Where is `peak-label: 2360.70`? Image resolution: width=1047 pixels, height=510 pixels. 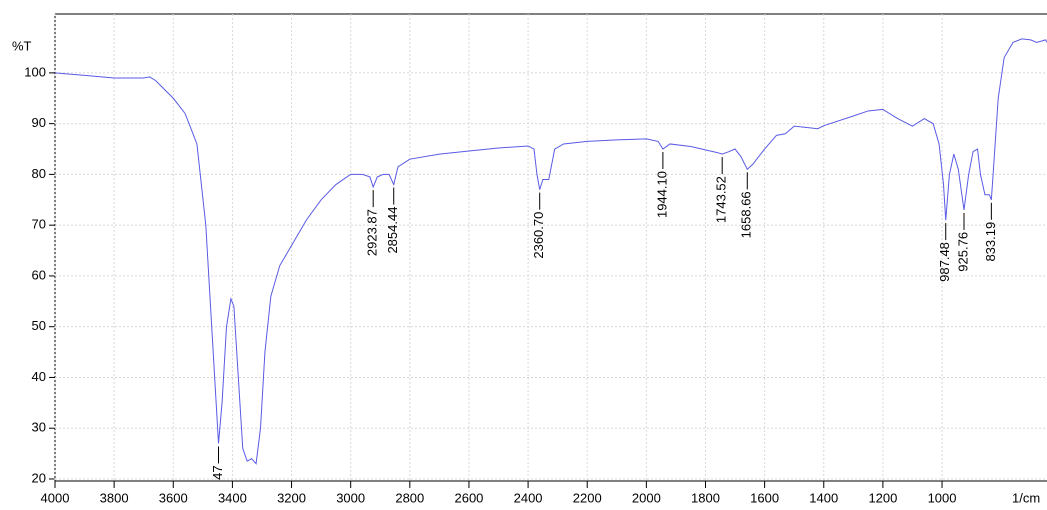
peak-label: 2360.70 is located at coordinates (538, 235).